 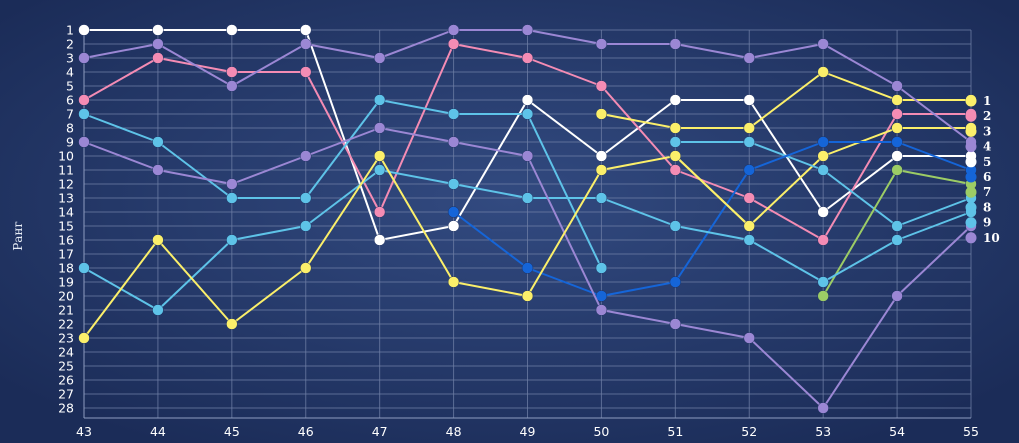 I want to click on x-tick-label: 49, so click(x=528, y=431).